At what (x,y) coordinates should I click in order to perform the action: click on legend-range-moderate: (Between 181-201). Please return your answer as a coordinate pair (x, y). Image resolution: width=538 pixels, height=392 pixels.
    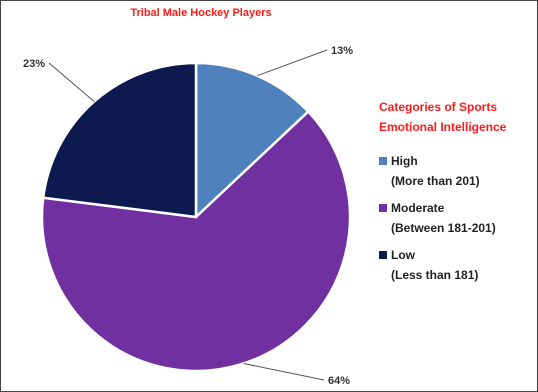
    Looking at the image, I should click on (443, 228).